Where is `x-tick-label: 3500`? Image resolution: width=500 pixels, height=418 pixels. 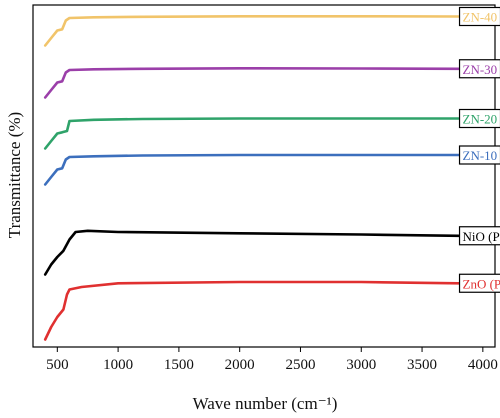
x-tick-label: 3500 is located at coordinates (422, 365).